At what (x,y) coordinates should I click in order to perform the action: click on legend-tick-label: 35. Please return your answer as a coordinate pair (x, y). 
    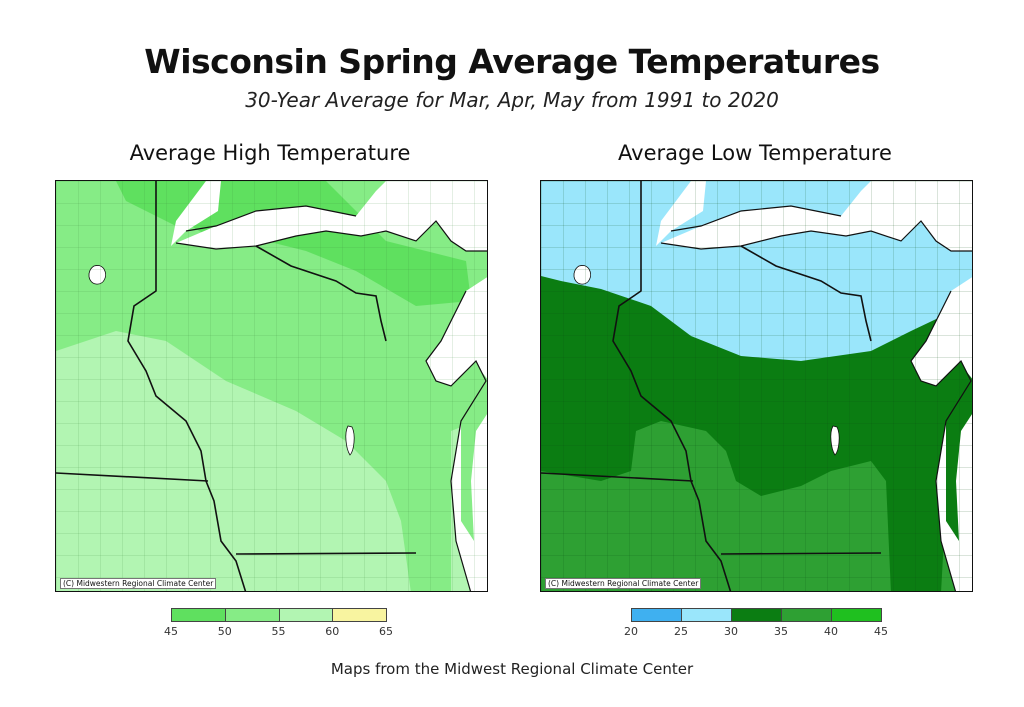
    Looking at the image, I should click on (781, 631).